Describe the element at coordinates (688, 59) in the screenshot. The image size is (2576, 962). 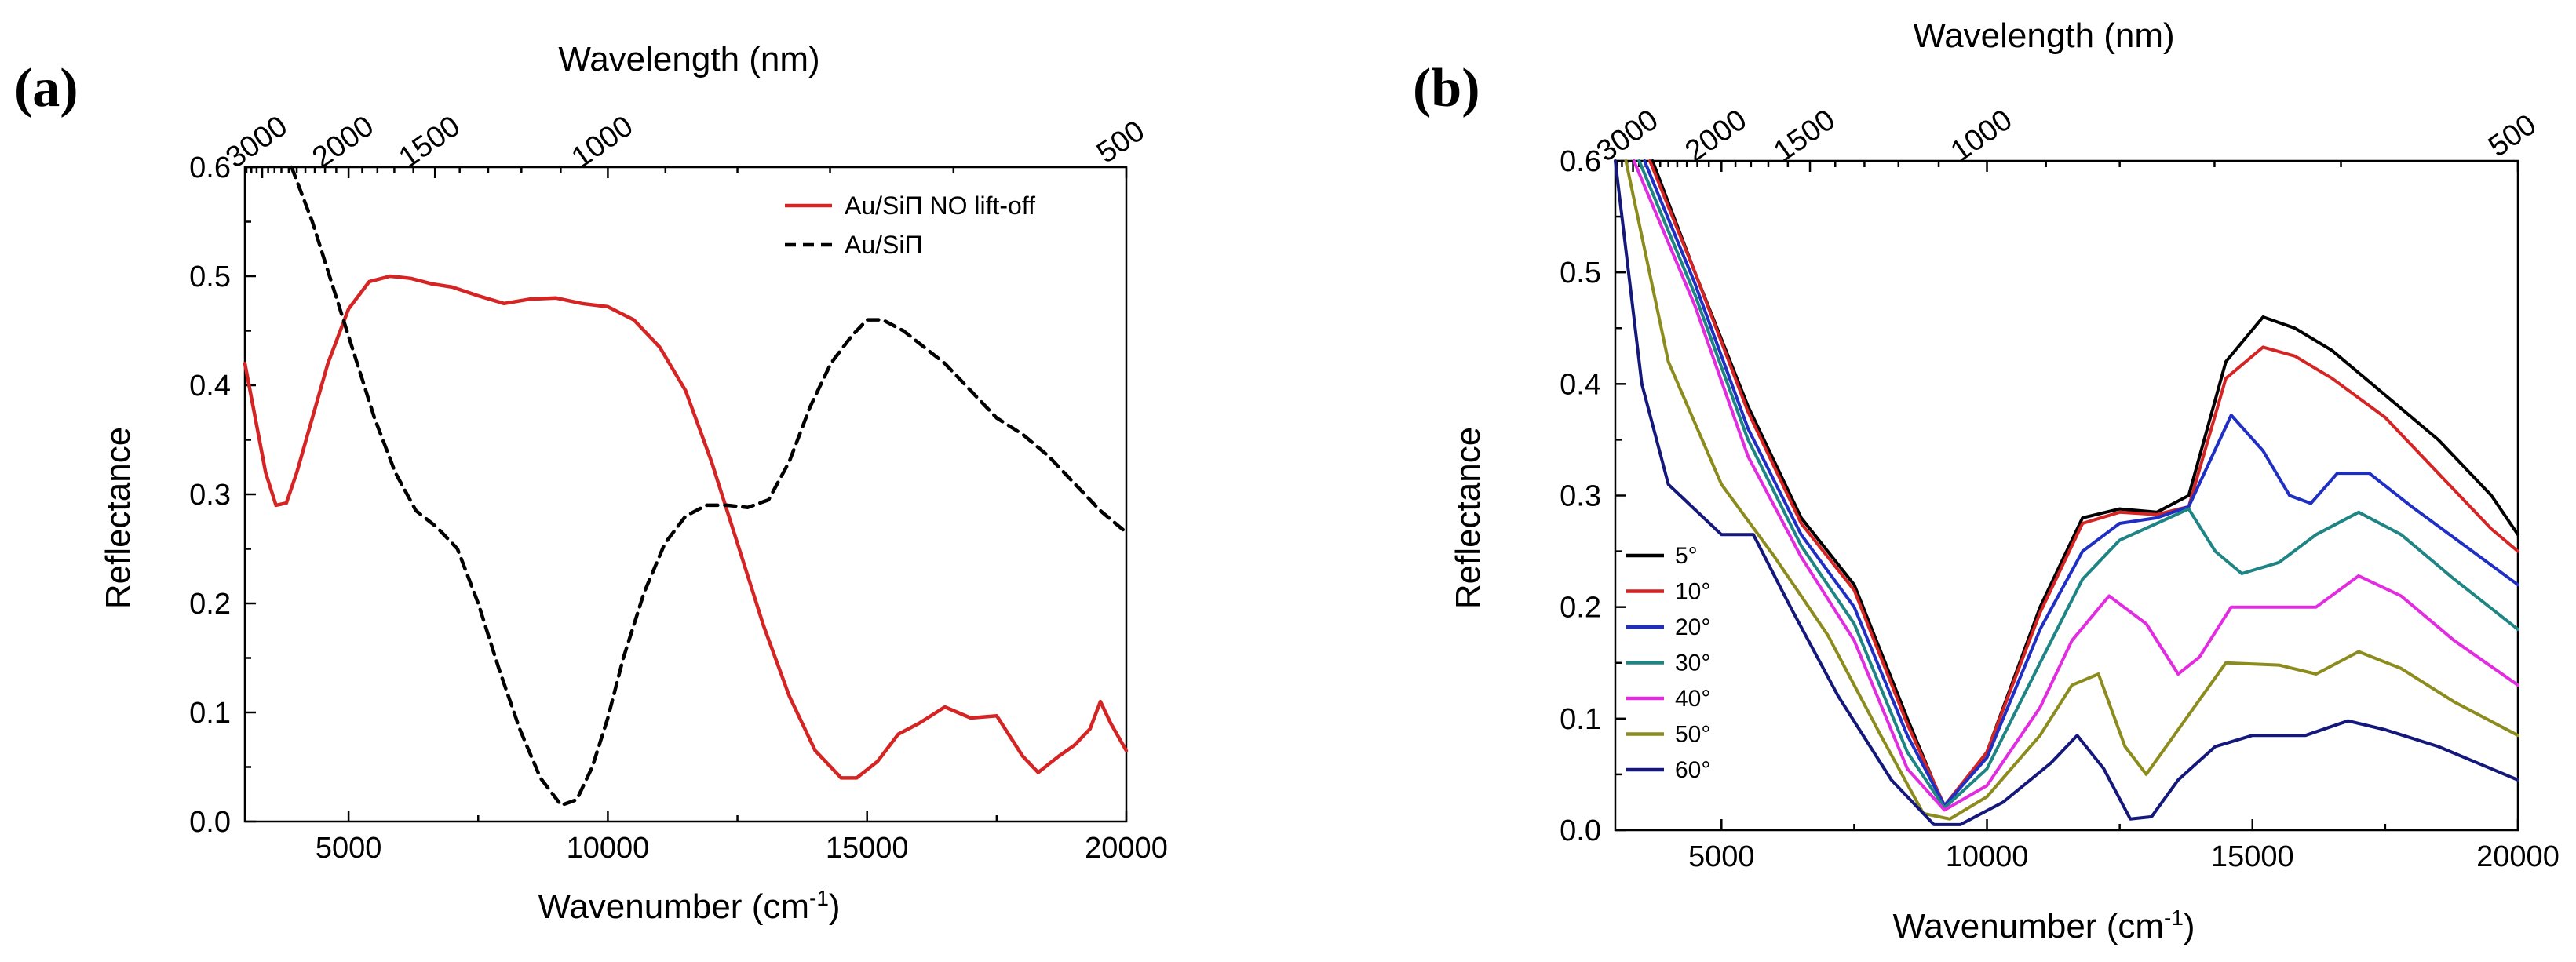
I see `top-axis-title-a: Wavelength (nm)` at that location.